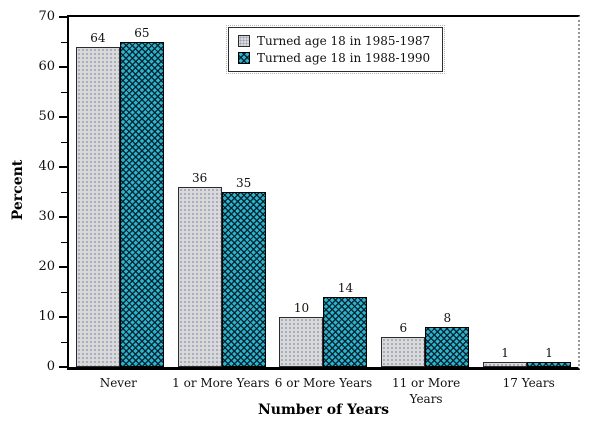  I want to click on x-category-label: 17 Years, so click(528, 383).